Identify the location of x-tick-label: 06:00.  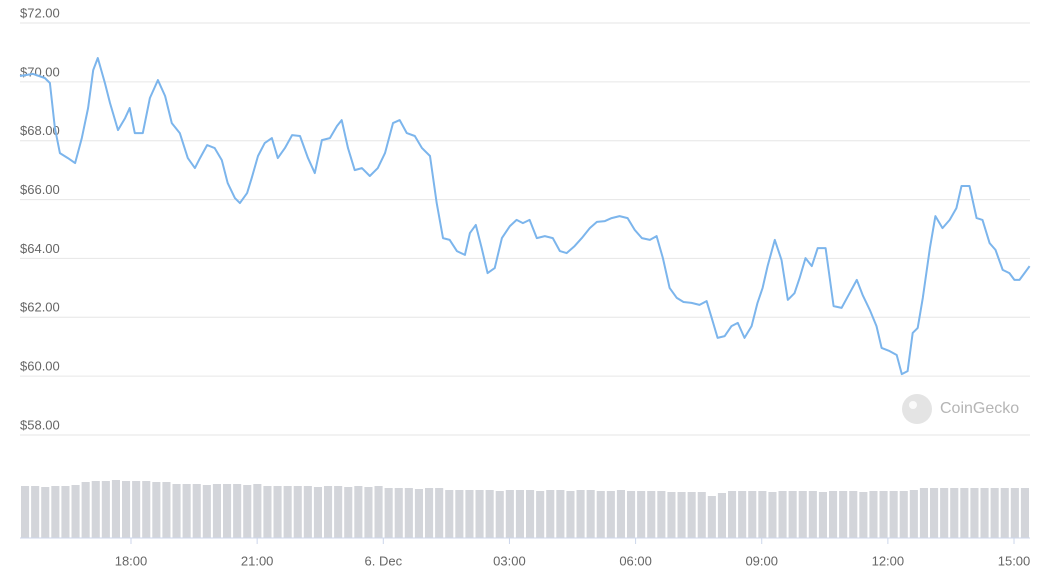
(635, 560).